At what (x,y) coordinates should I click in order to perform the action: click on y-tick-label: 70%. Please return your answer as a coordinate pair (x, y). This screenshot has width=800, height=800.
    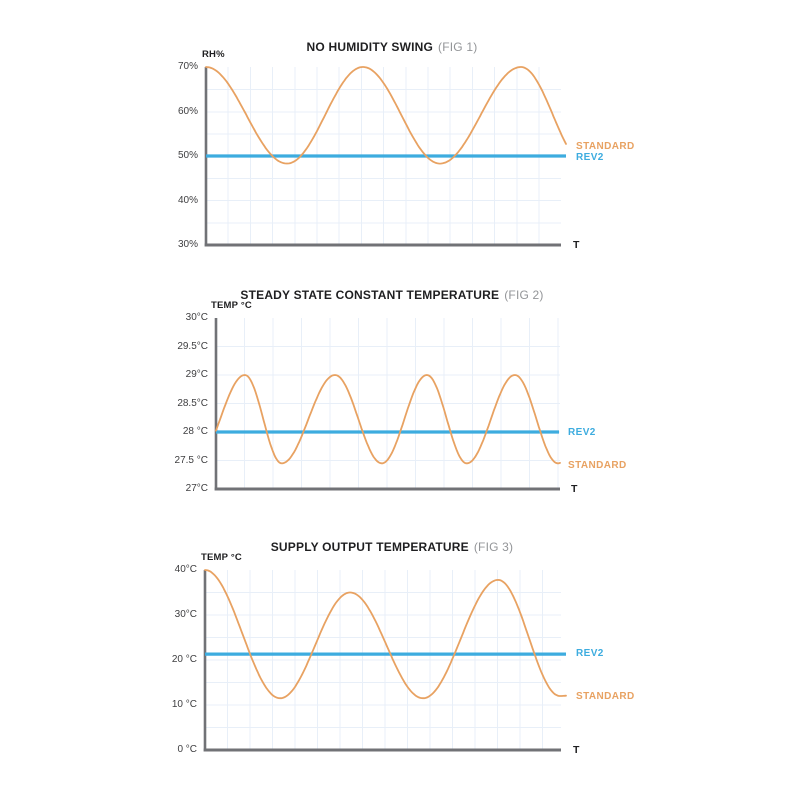
    Looking at the image, I should click on (187, 66).